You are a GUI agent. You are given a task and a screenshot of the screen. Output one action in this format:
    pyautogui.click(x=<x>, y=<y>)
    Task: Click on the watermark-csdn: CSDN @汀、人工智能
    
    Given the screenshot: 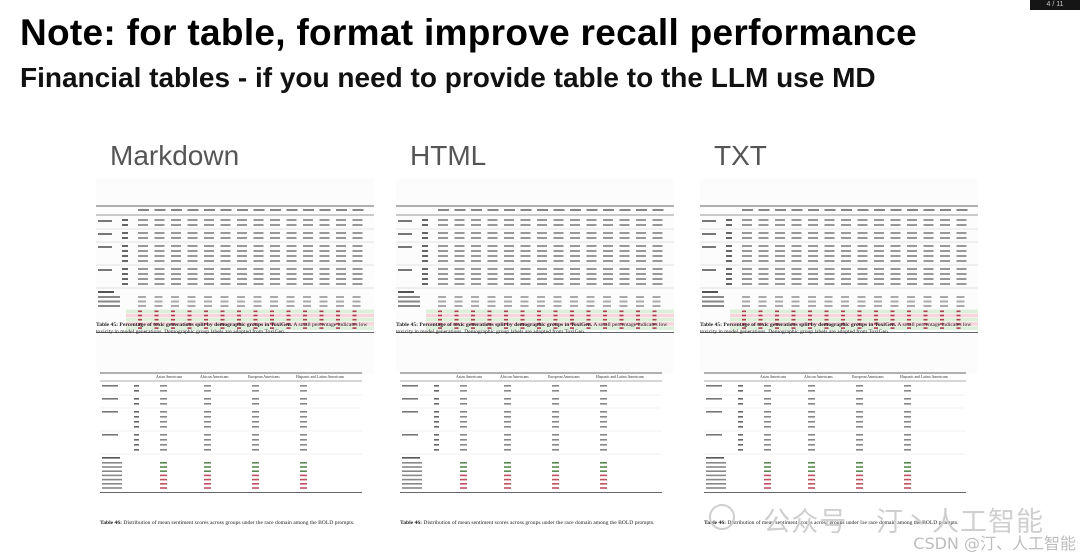 What is the action you would take?
    pyautogui.click(x=994, y=543)
    